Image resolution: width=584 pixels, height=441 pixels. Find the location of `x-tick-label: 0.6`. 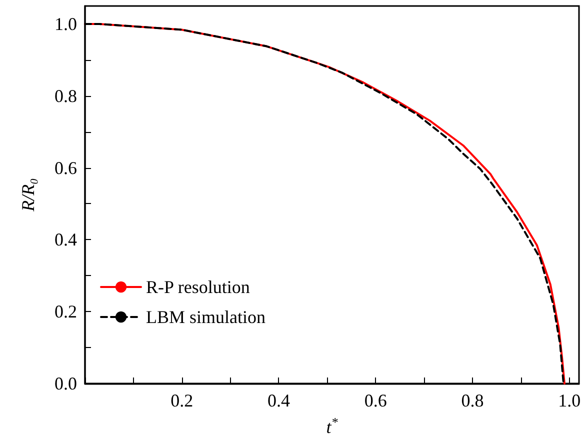

x-tick-label: 0.6 is located at coordinates (375, 400).